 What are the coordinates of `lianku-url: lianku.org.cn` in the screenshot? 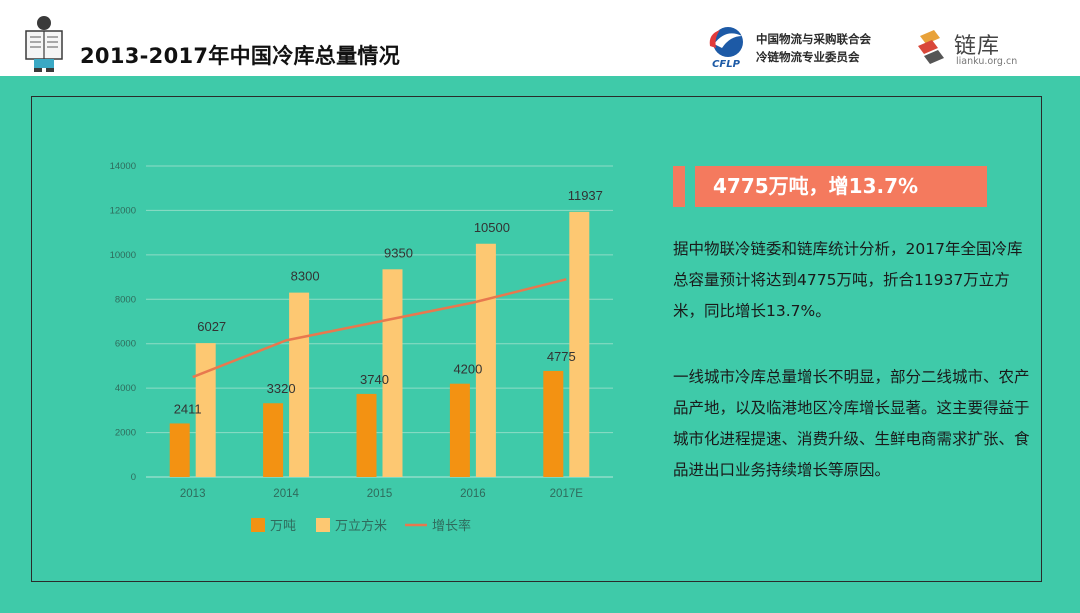 It's located at (987, 61).